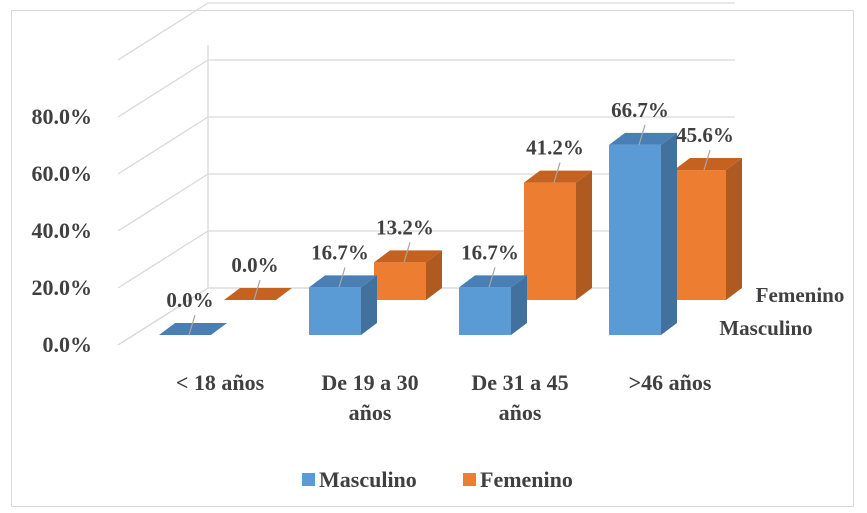 This screenshot has width=867, height=513. I want to click on y-tick-label: 20.0%, so click(62, 287).